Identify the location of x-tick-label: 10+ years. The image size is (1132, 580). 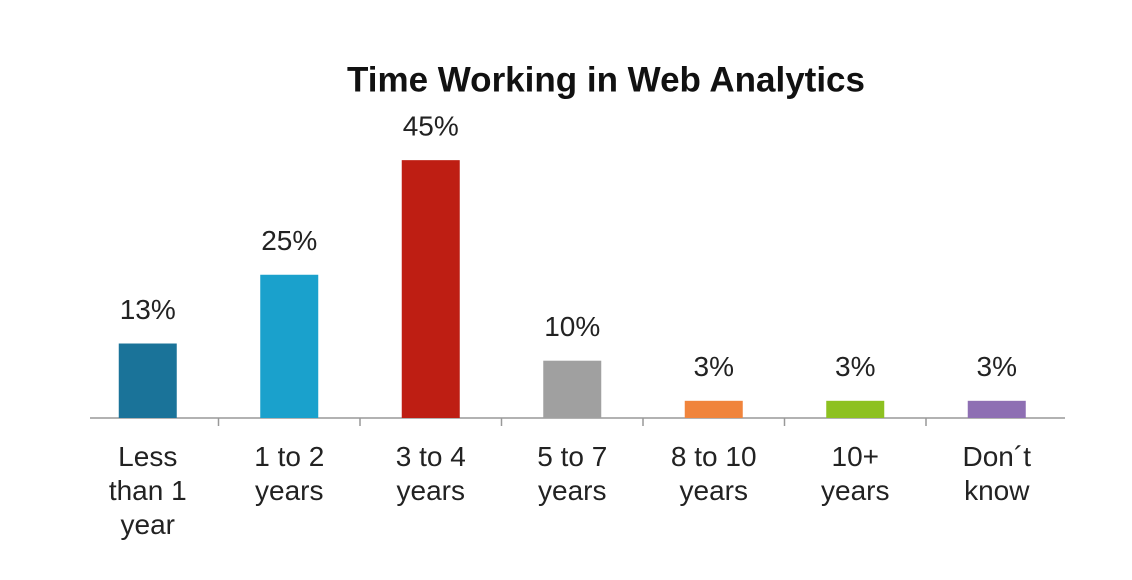
(855, 473).